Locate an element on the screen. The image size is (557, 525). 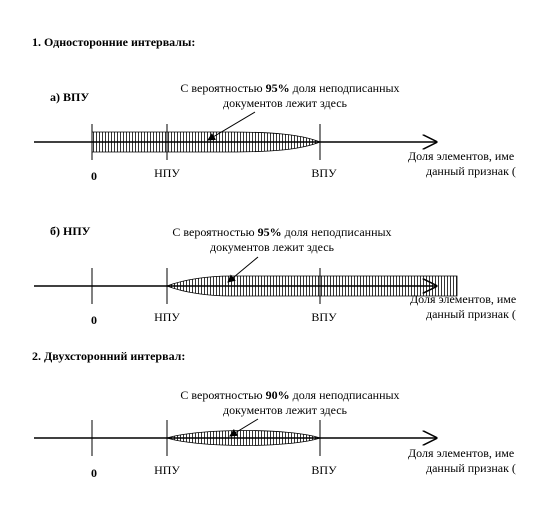
panel-label: б) НПУ is located at coordinates (70, 231).